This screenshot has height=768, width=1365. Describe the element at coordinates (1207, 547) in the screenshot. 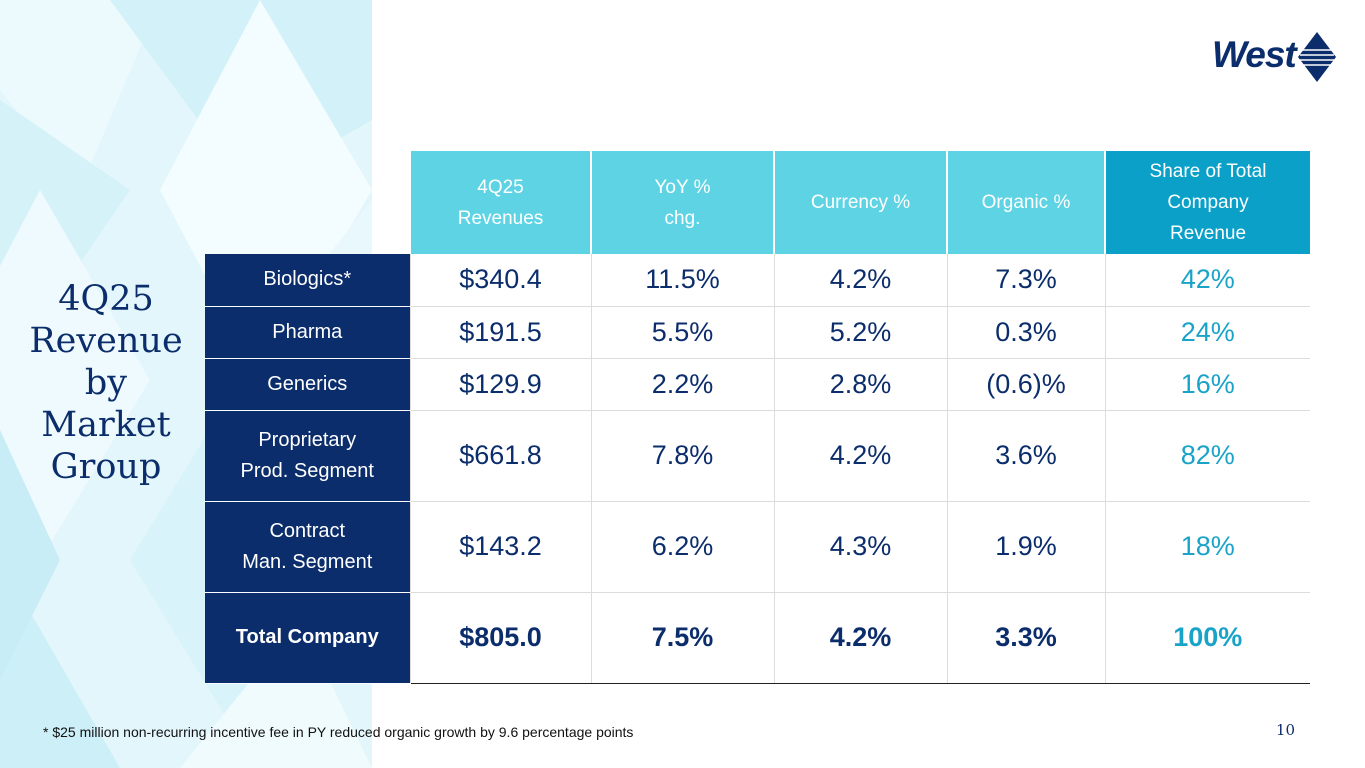

I see `share-cell: 18%` at that location.